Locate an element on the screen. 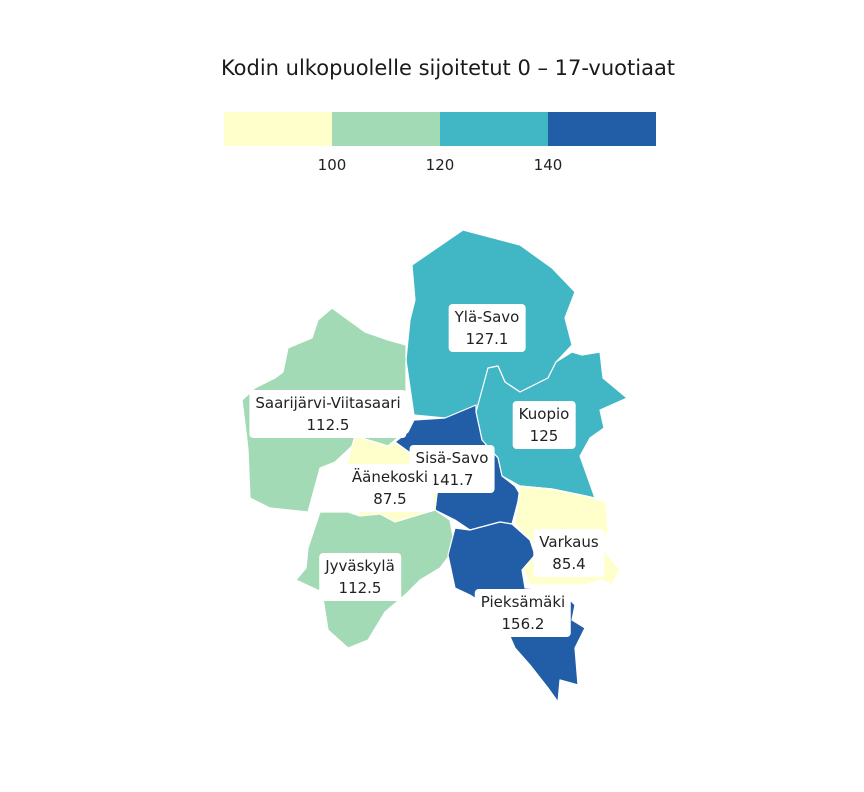  label-kuopio-value: 125 is located at coordinates (544, 436).